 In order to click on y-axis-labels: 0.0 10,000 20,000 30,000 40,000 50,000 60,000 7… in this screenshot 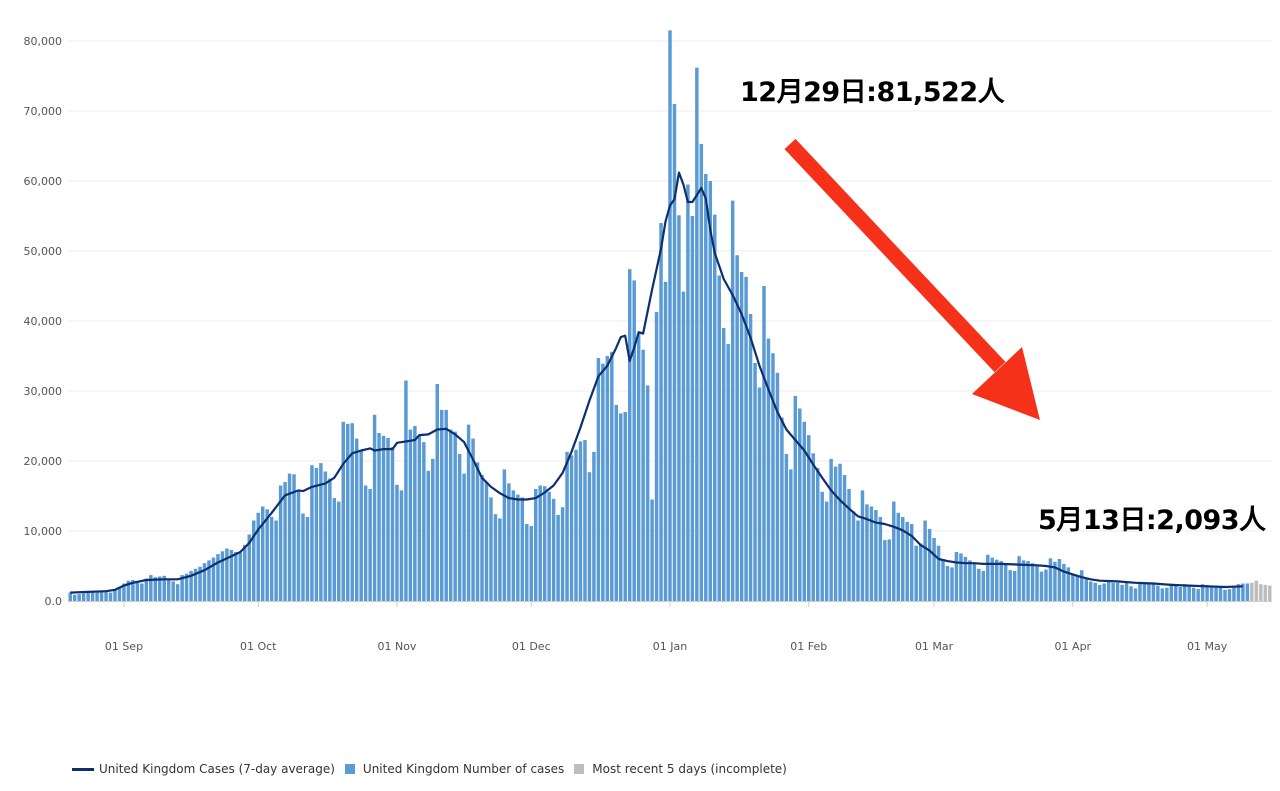, I will do `click(43, 321)`.